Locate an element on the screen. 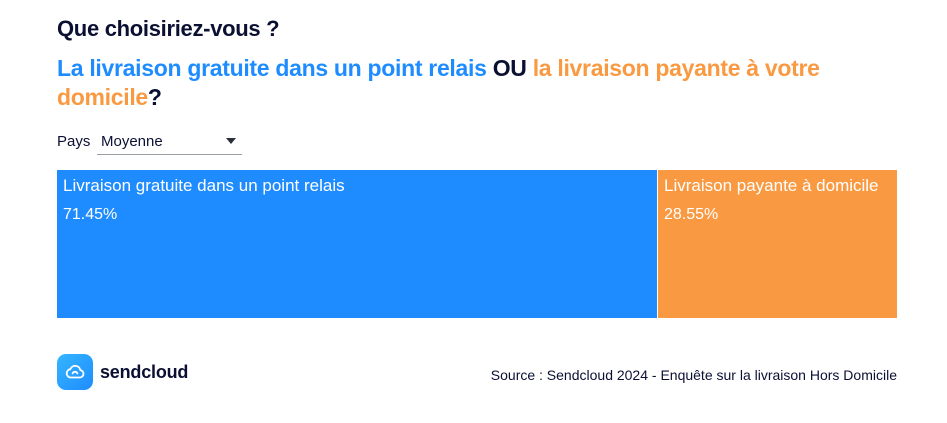 Image resolution: width=947 pixels, height=423 pixels. subtitle-option-b: la livraison payante à votre domicile is located at coordinates (438, 82).